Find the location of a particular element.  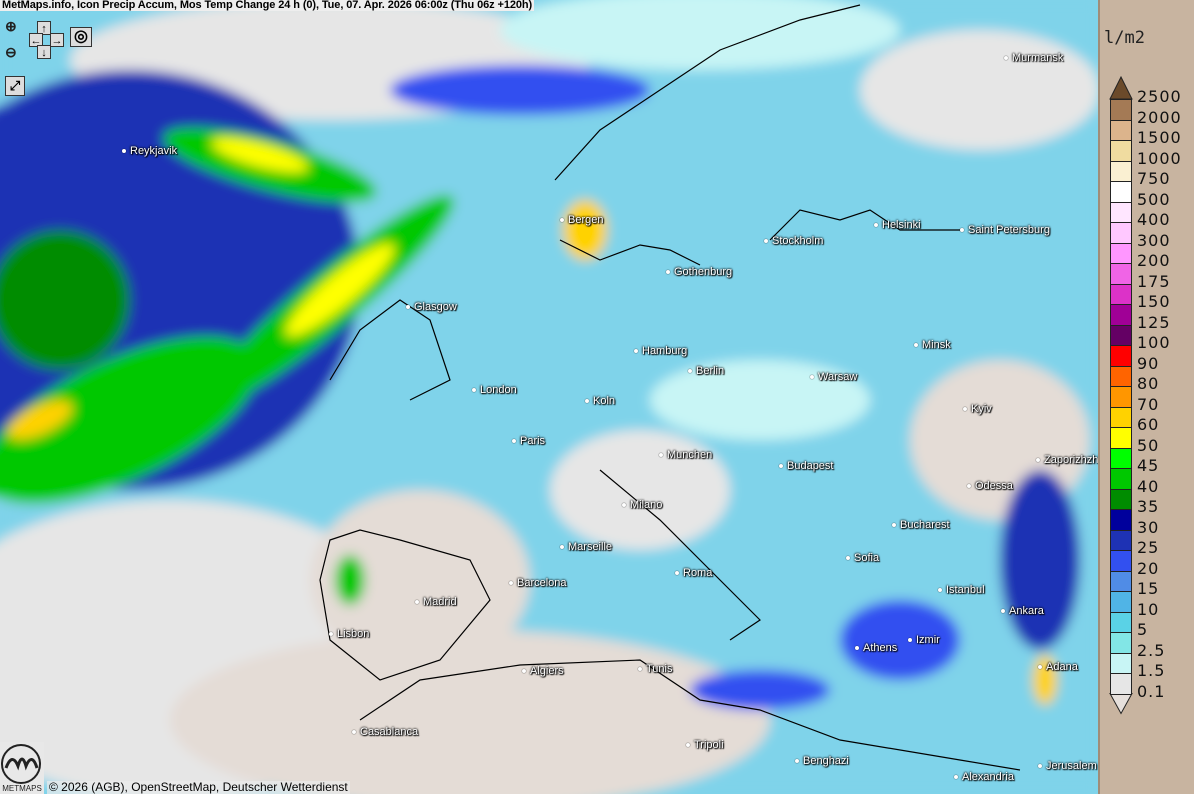

city-label-paris: Paris is located at coordinates (528, 441).